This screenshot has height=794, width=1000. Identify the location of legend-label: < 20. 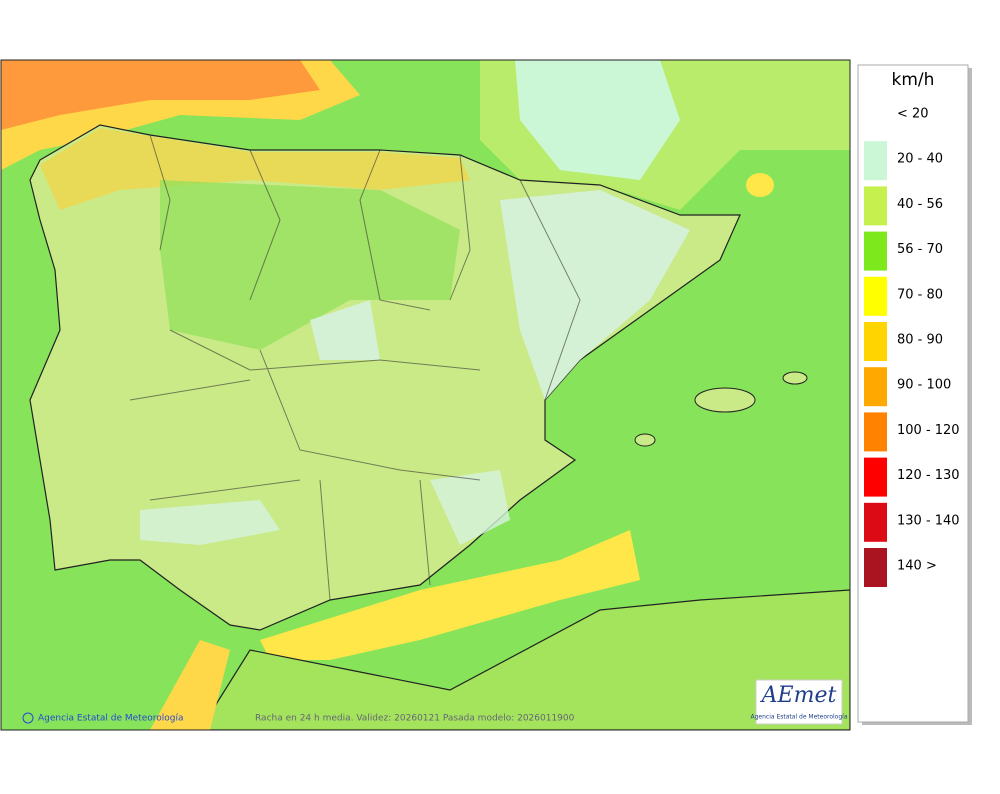
(913, 114).